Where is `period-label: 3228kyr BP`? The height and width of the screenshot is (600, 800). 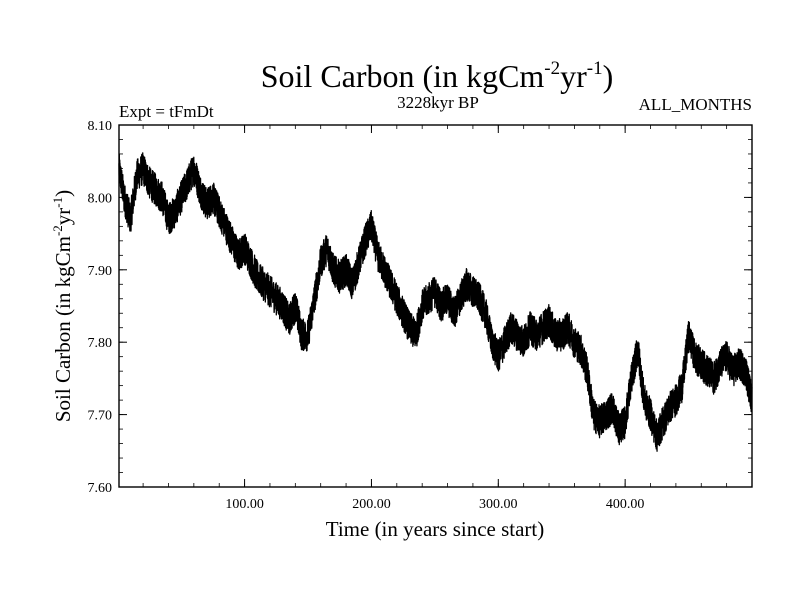
period-label: 3228kyr BP is located at coordinates (438, 102).